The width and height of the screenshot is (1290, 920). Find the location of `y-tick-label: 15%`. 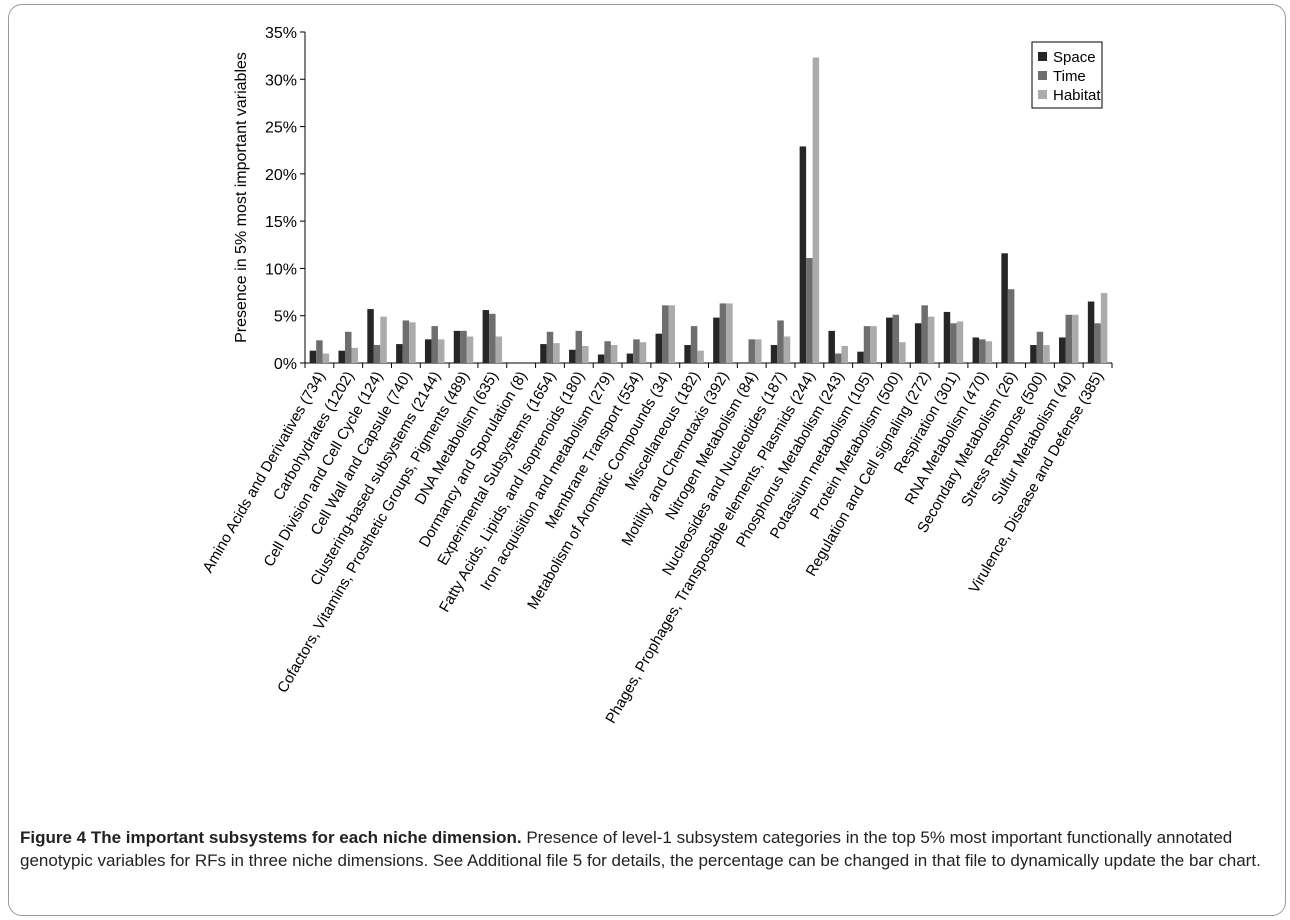

y-tick-label: 15% is located at coordinates (281, 222).